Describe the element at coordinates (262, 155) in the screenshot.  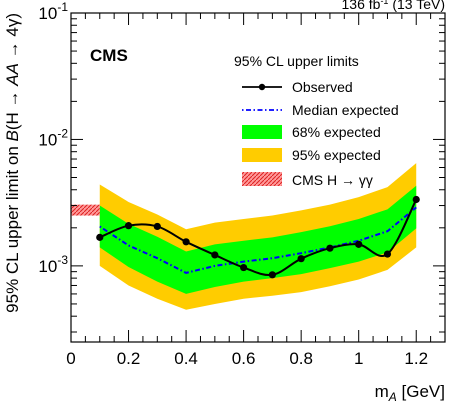
I see `legend-band95-swatch` at that location.